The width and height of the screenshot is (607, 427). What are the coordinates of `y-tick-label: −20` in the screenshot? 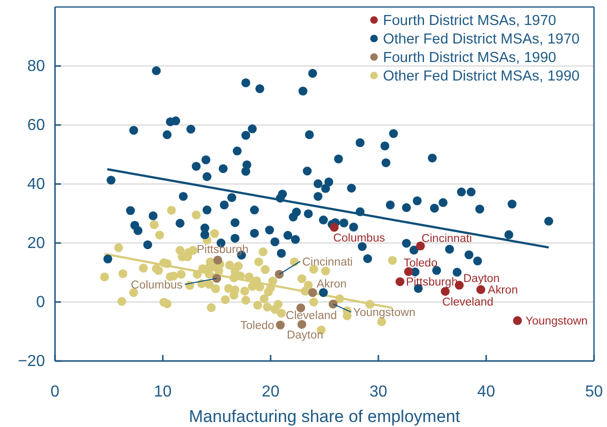 It's located at (32, 361).